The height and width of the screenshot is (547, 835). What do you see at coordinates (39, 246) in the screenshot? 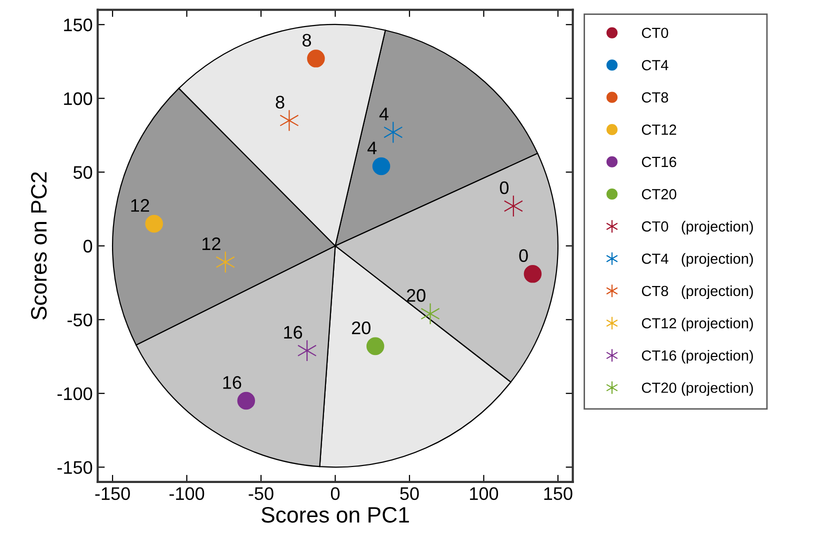
I see `y-axis-title: Scores on PC2` at bounding box center [39, 246].